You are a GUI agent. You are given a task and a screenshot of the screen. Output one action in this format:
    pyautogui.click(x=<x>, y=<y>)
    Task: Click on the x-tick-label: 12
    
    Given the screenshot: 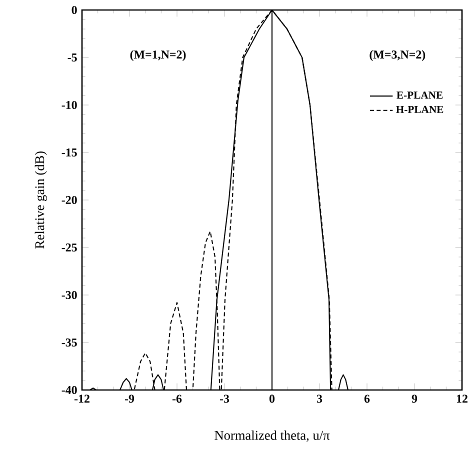 What is the action you would take?
    pyautogui.click(x=462, y=398)
    